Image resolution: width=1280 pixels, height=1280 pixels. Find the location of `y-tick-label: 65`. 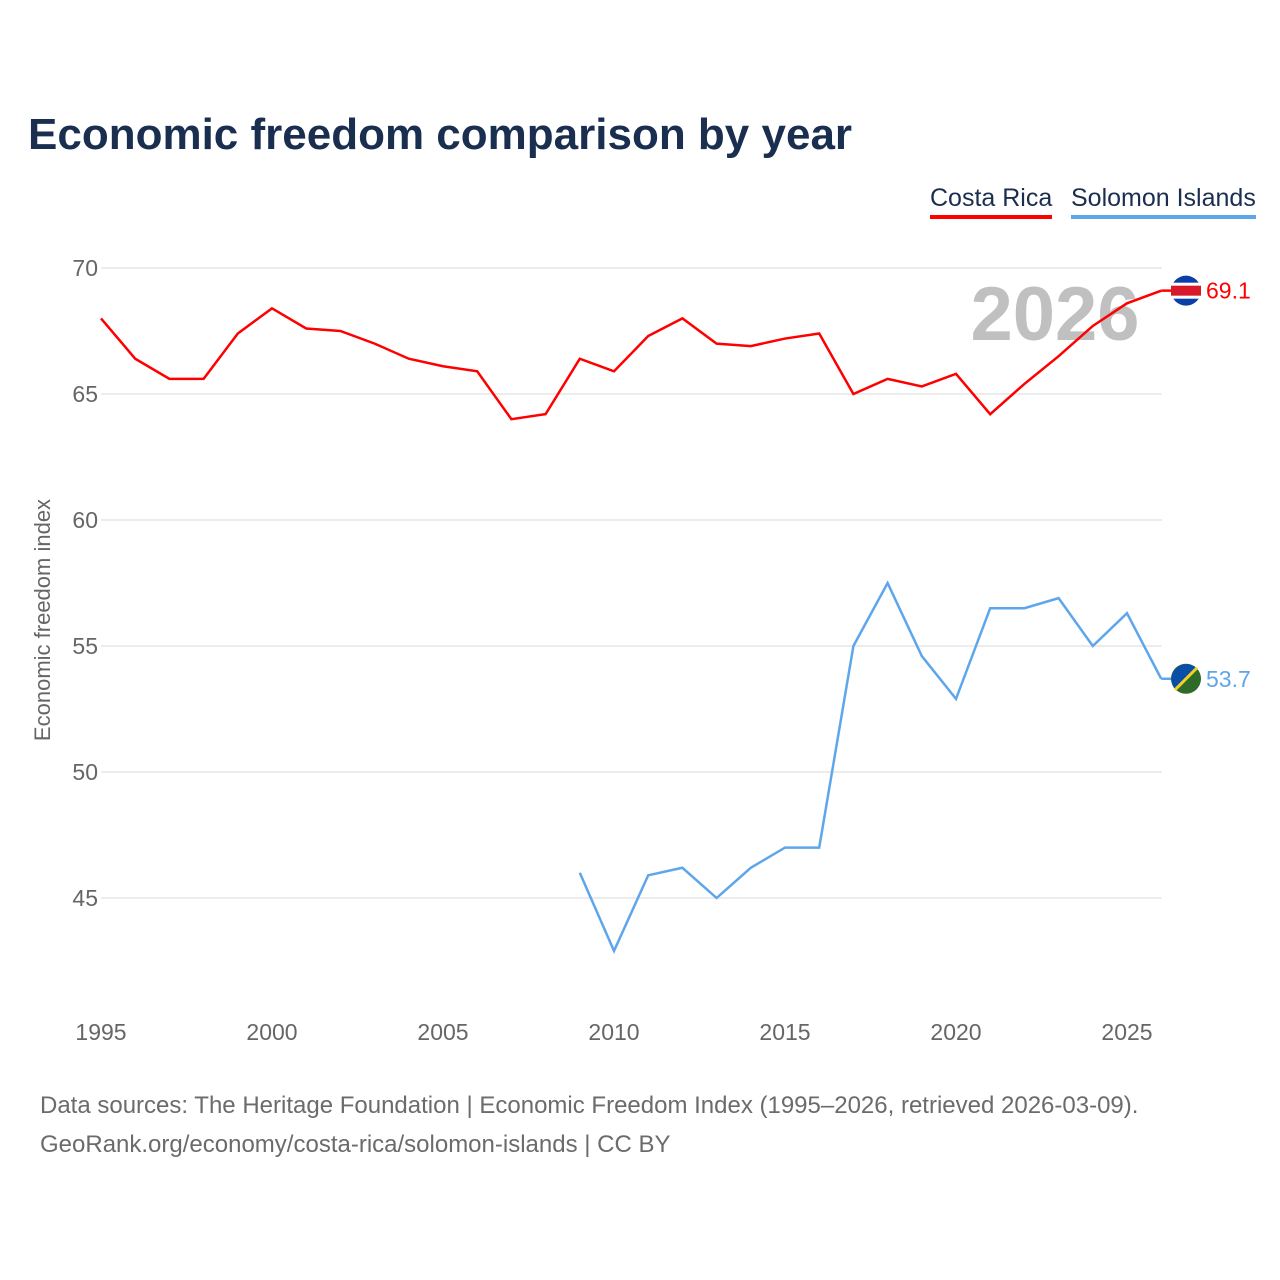

y-tick-label: 65 is located at coordinates (85, 394).